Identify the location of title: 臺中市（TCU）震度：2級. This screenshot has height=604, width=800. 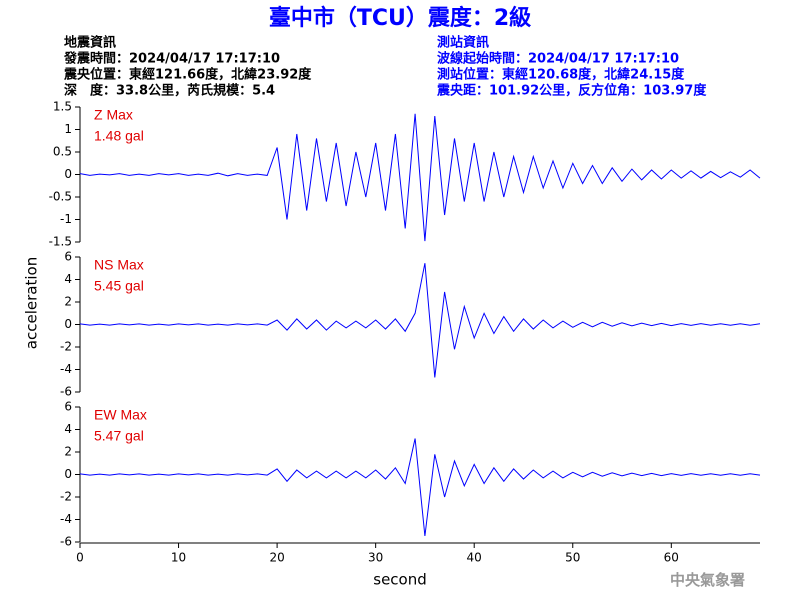
(400, 18).